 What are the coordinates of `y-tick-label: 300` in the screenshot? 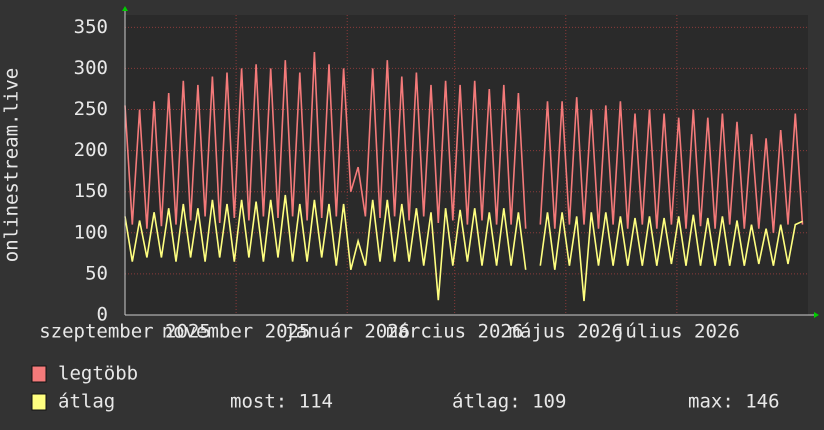 It's located at (91, 68).